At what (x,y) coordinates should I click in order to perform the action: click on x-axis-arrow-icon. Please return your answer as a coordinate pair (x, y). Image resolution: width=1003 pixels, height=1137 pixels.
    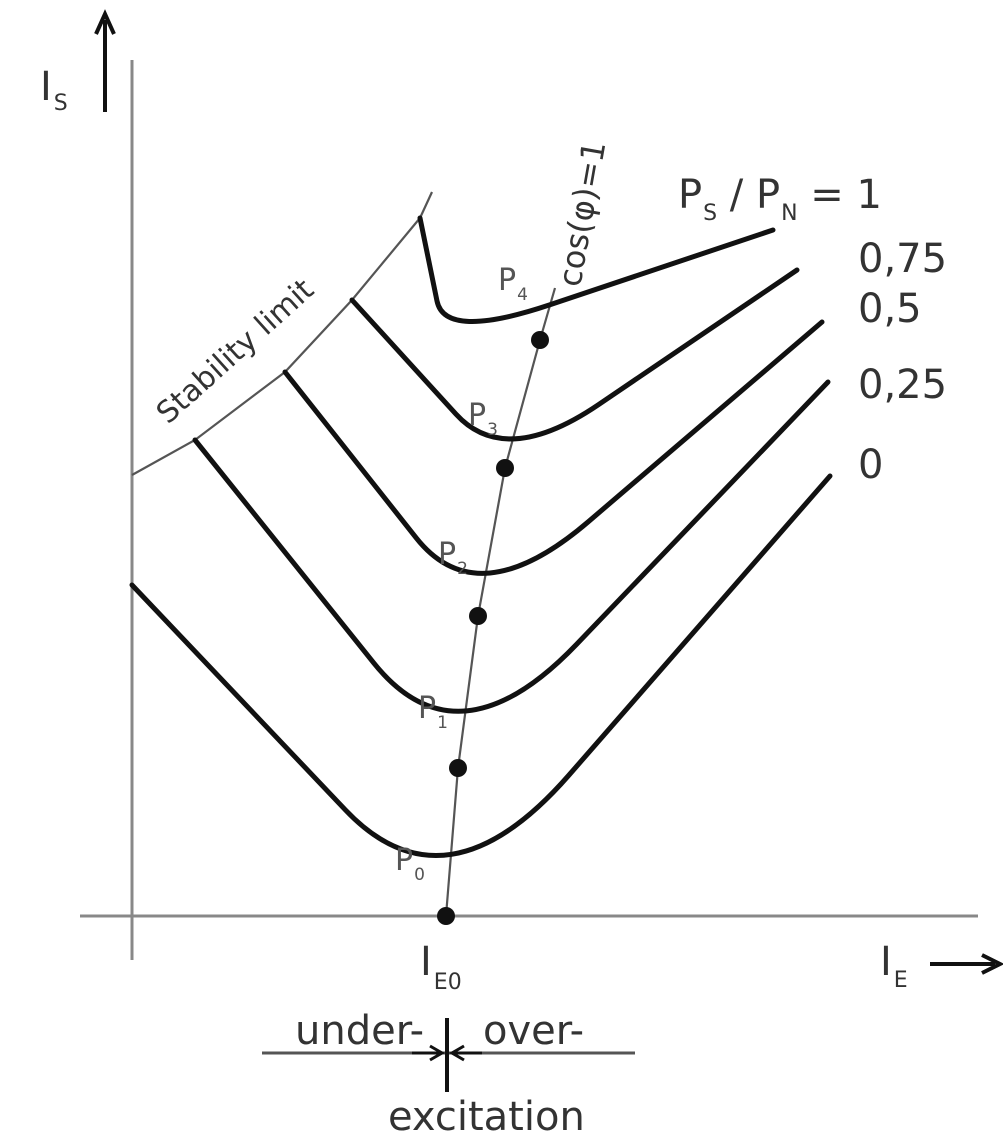
    Looking at the image, I should click on (966, 964).